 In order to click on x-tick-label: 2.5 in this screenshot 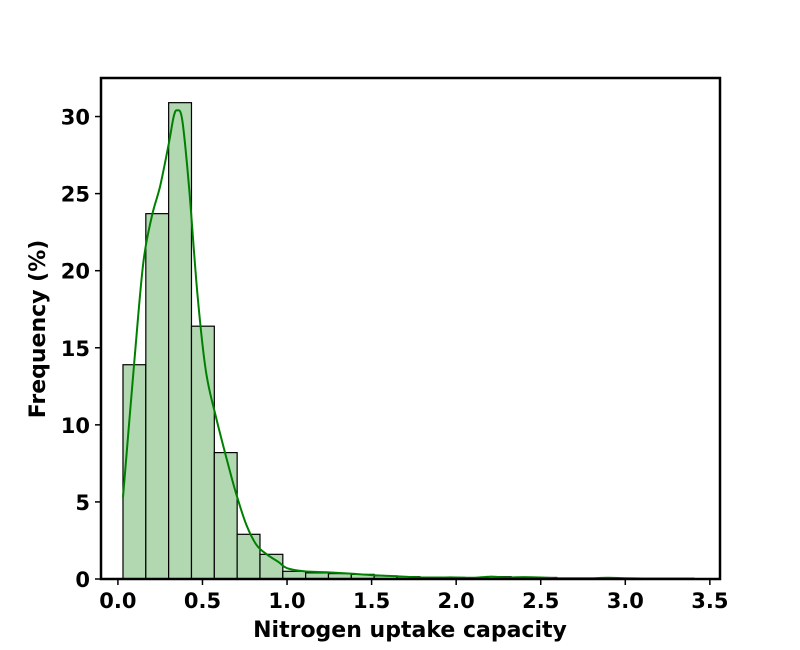, I will do `click(540, 601)`.